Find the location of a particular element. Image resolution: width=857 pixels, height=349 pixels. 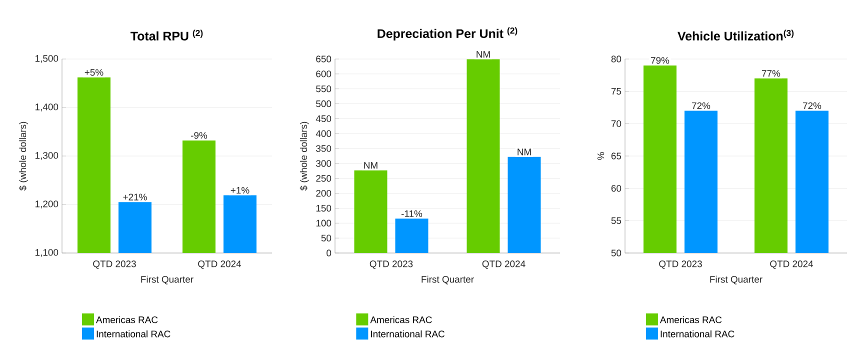

annotation: -11% is located at coordinates (411, 213).